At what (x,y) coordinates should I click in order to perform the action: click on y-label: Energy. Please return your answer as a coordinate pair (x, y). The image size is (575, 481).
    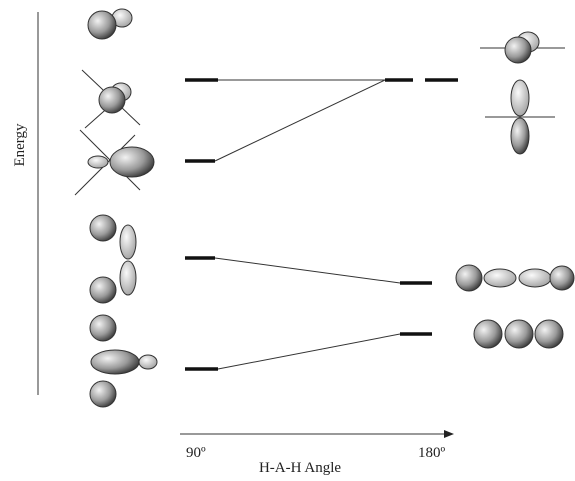
    Looking at the image, I should click on (20, 145).